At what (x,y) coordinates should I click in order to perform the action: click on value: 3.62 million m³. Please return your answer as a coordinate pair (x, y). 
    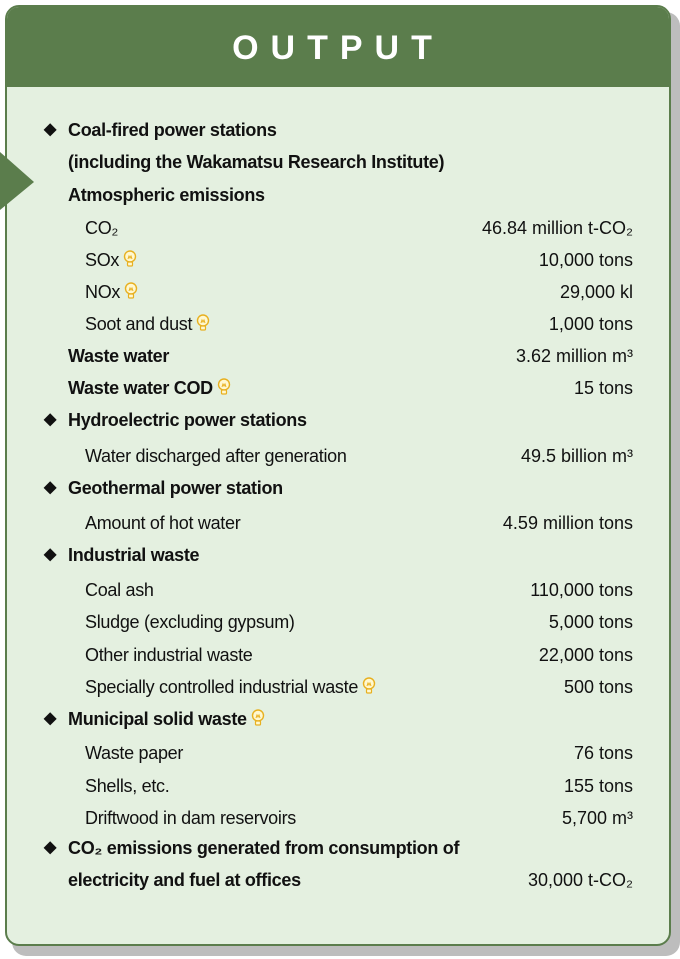
    Looking at the image, I should click on (574, 356).